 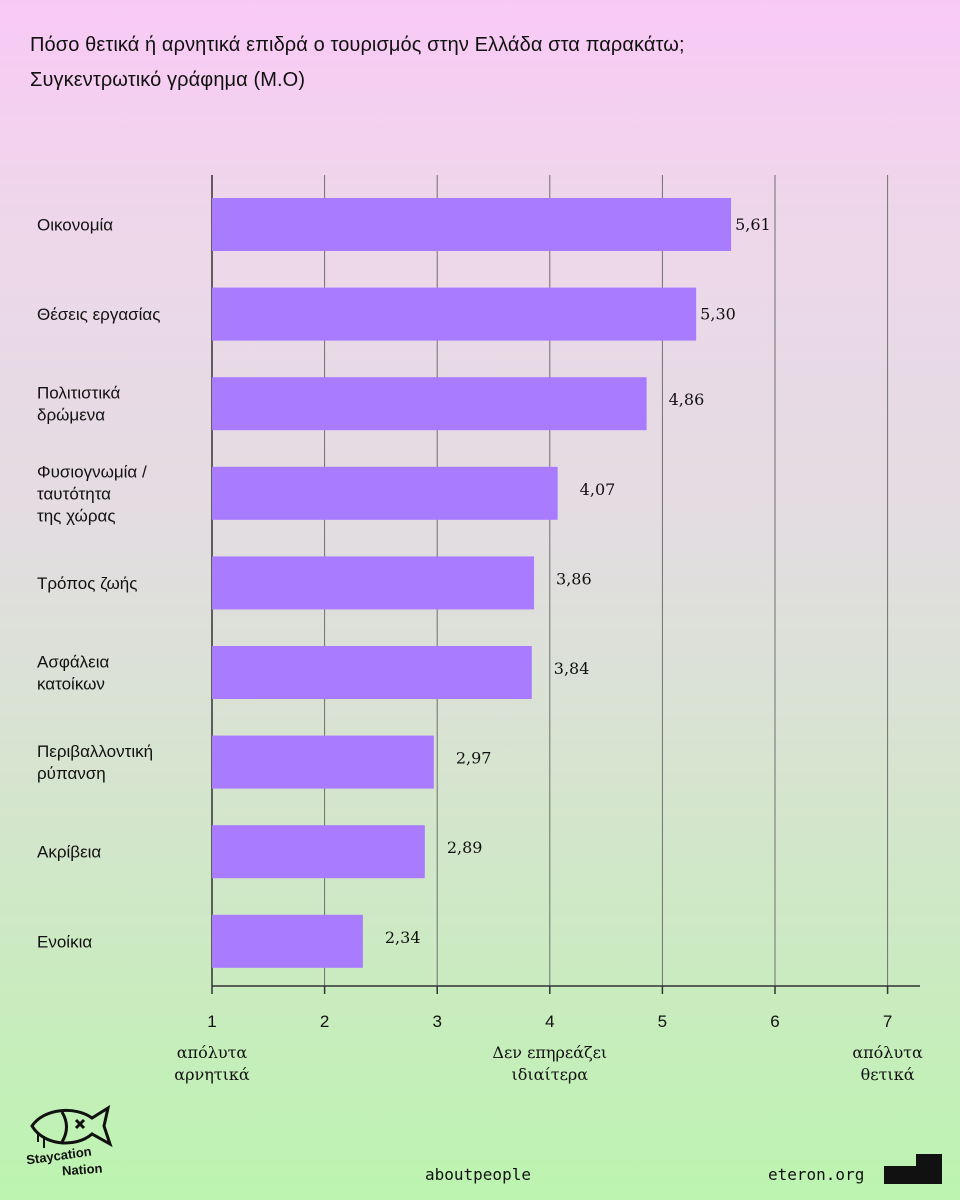 What do you see at coordinates (82, 1169) in the screenshot?
I see `logo-word-2: Nation` at bounding box center [82, 1169].